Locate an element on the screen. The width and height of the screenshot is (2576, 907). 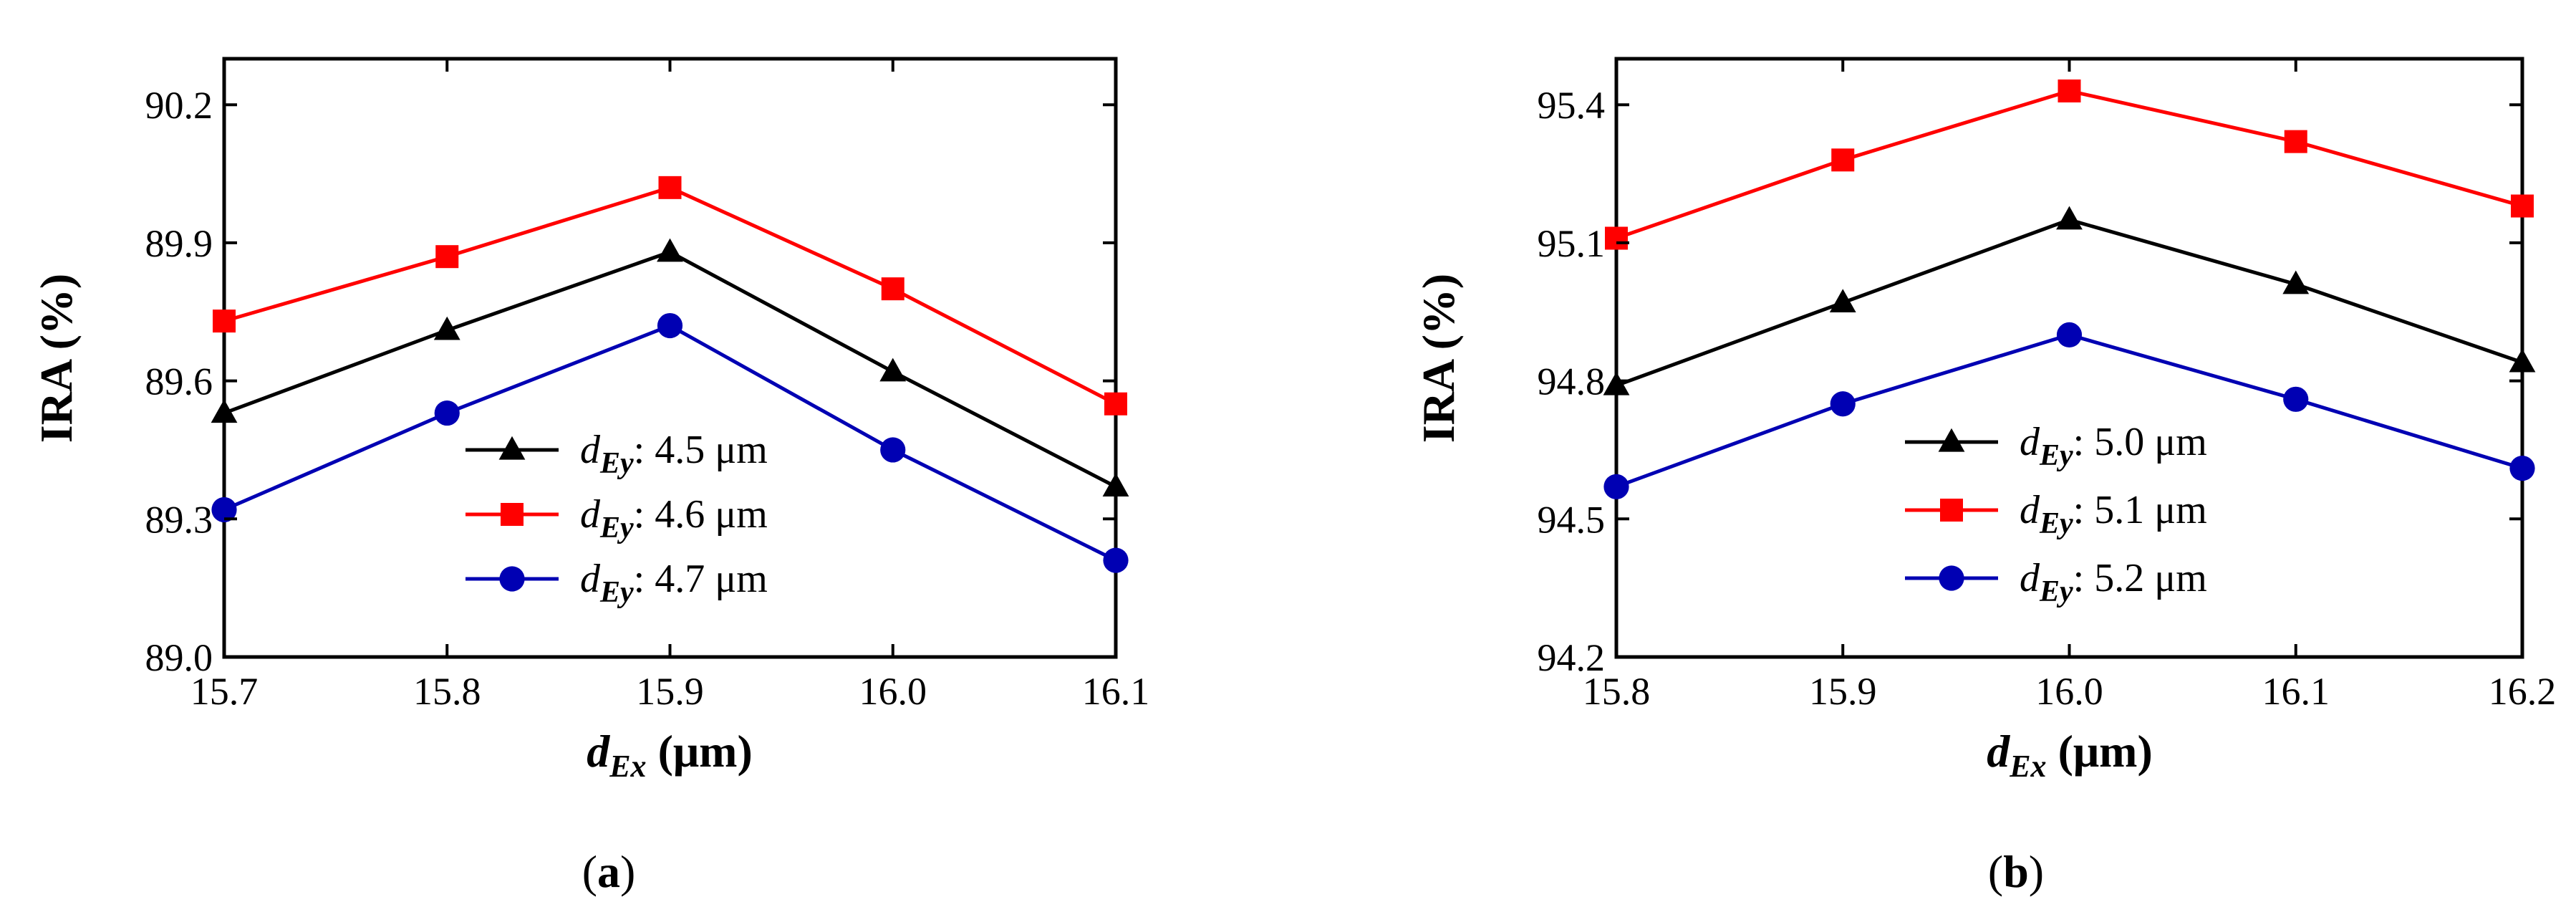
x-axis-ticks: 15.8 15.9 16.0 16.1 16.2 is located at coordinates (2070, 691).